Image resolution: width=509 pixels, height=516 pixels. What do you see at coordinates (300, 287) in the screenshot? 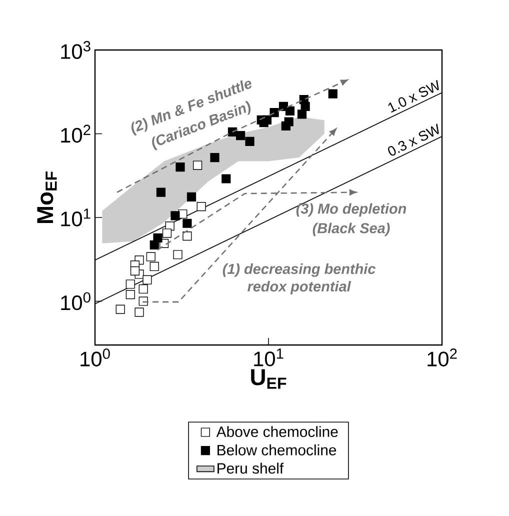
I see `annotation: redox potential` at bounding box center [300, 287].